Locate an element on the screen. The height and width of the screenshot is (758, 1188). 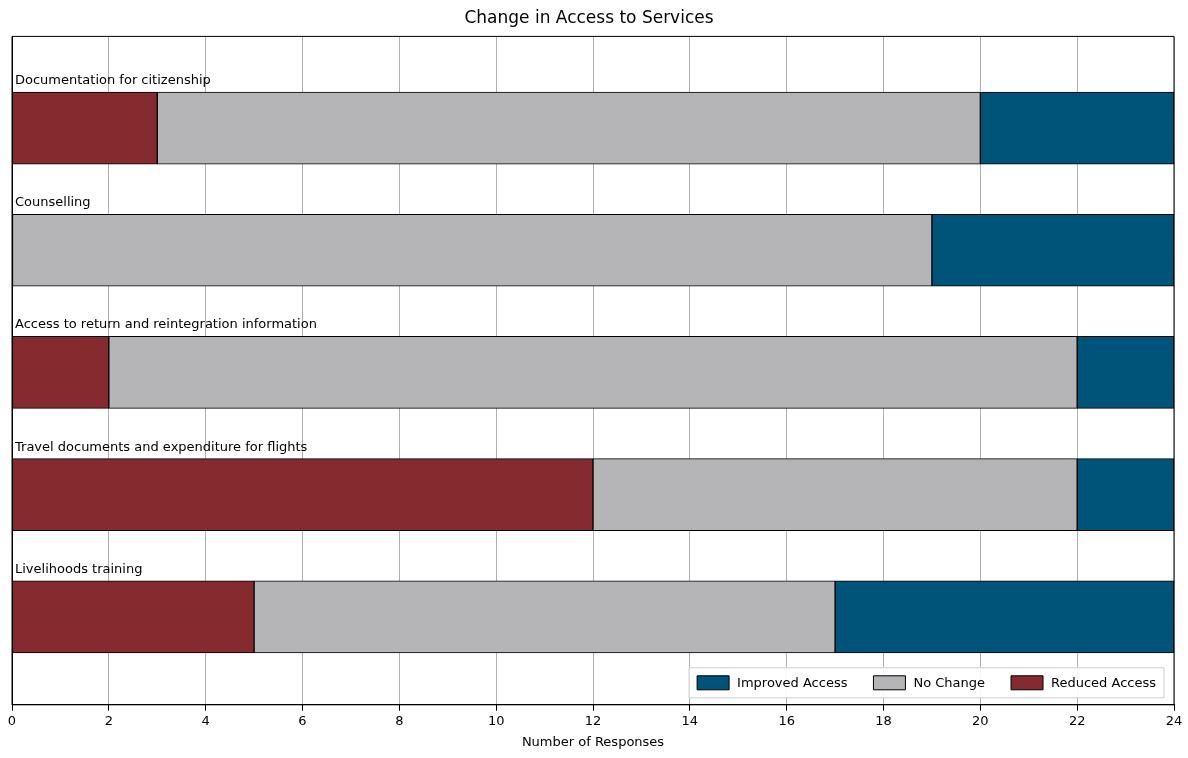
y-tick-label: Travel documents and expenditure for flights is located at coordinates (161, 446).